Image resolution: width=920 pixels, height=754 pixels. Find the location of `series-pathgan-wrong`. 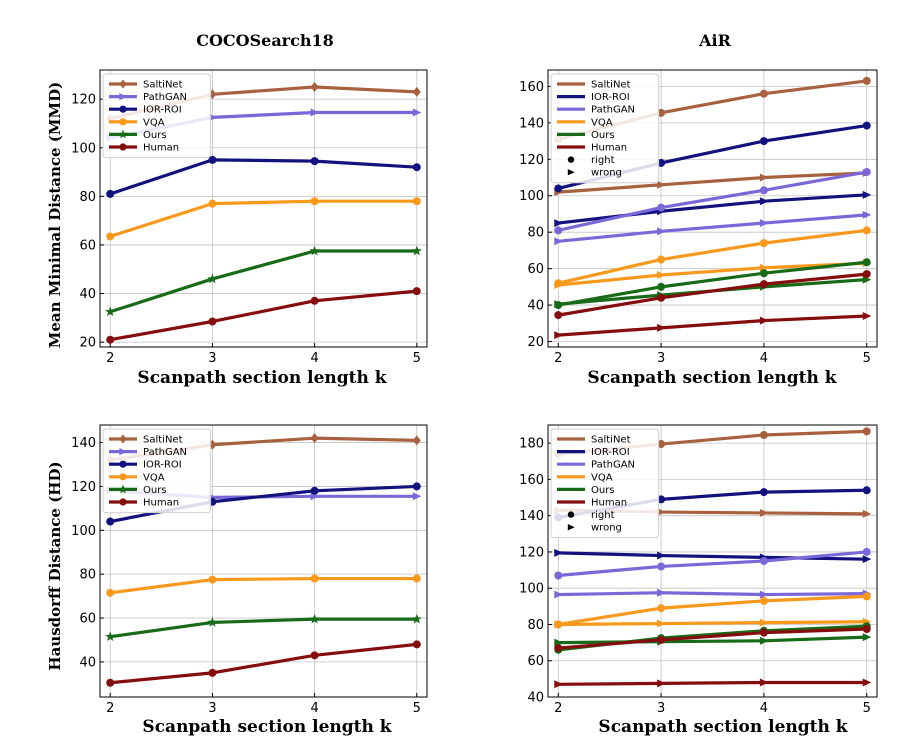

series-pathgan-wrong is located at coordinates (713, 228).